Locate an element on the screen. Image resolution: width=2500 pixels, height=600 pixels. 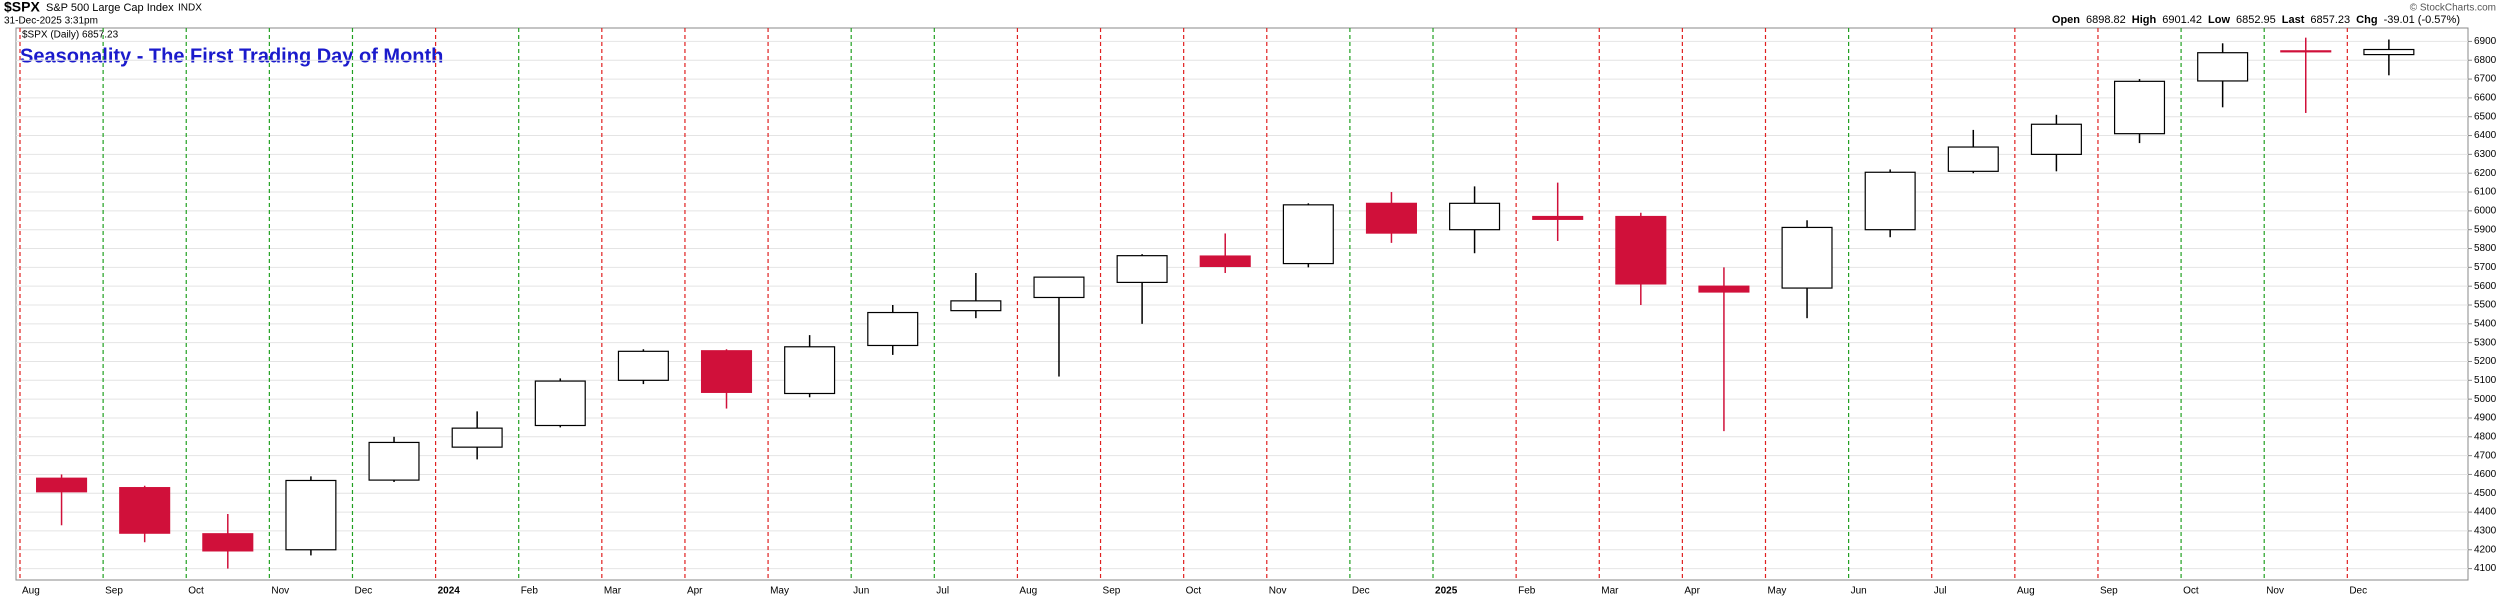
y-tick-label: 5500 is located at coordinates (2485, 305).